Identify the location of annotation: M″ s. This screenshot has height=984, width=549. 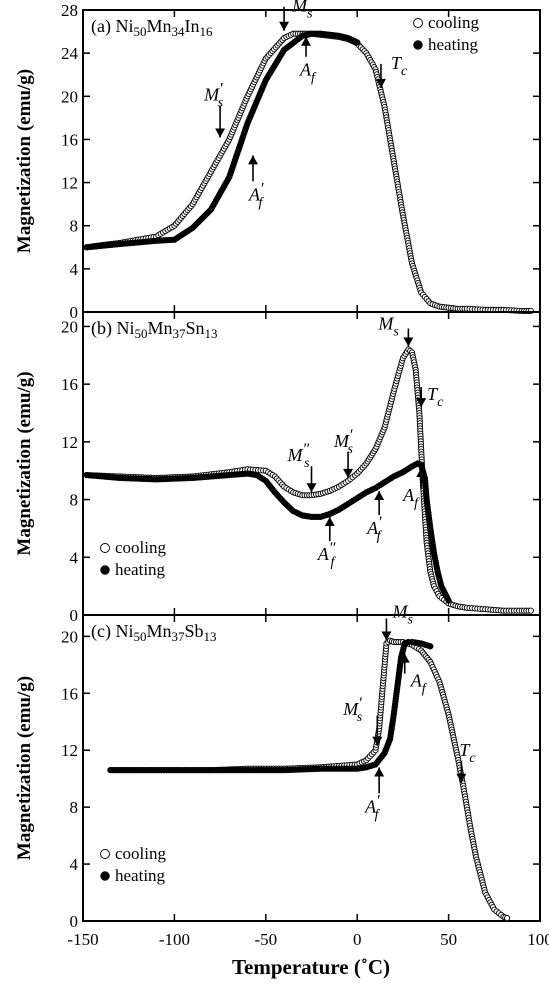
(302, 467).